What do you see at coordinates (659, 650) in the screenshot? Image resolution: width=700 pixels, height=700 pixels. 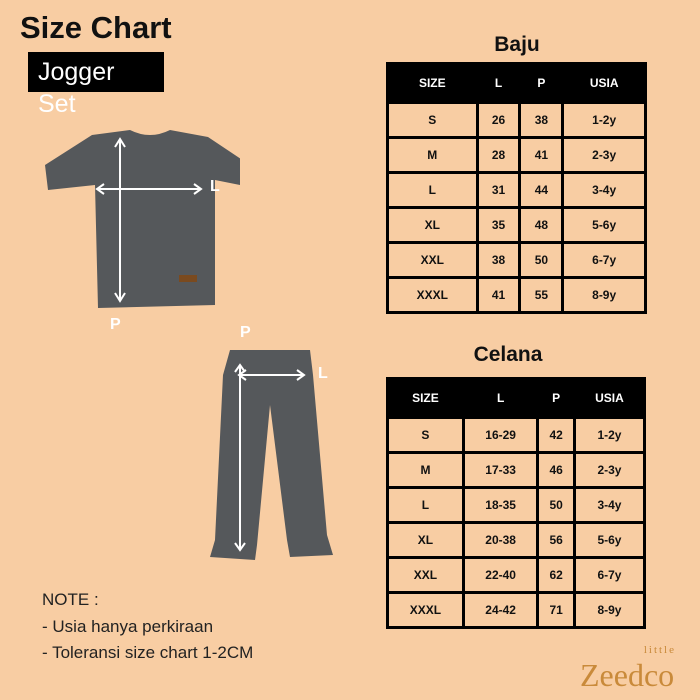 I see `logo-small-text: little` at bounding box center [659, 650].